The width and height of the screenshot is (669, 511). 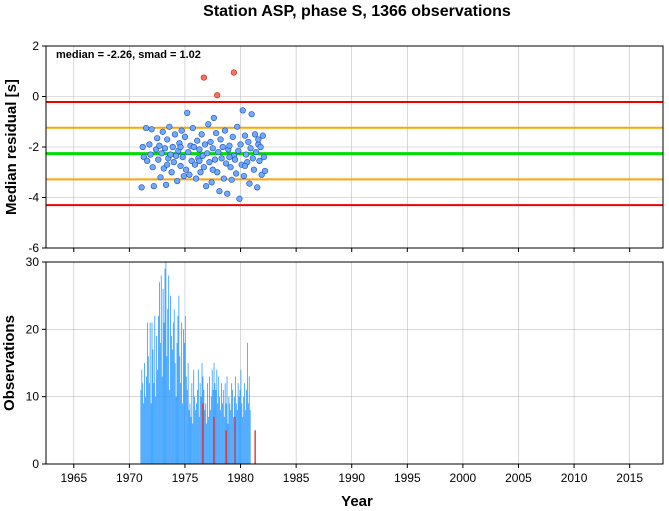 I want to click on x-tick-label: 1995, so click(x=407, y=478).